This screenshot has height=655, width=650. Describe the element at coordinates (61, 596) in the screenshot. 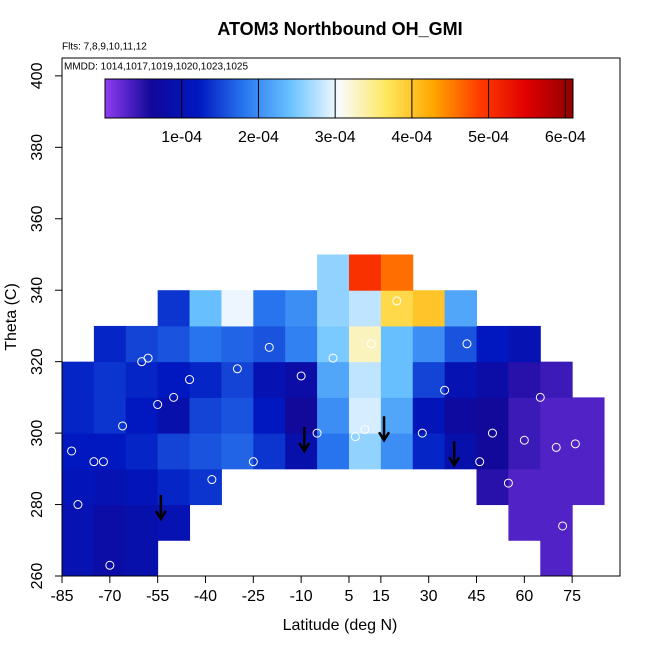

I see `x-tick-label: -85` at that location.